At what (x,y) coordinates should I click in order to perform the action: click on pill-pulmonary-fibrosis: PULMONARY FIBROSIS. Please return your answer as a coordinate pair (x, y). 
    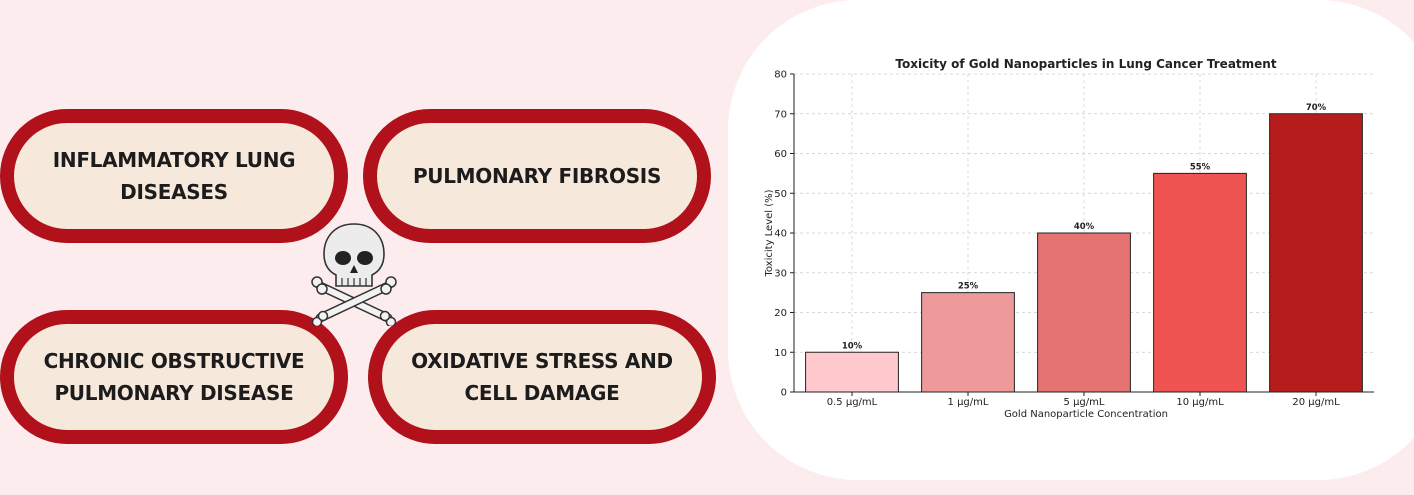
    Looking at the image, I should click on (537, 176).